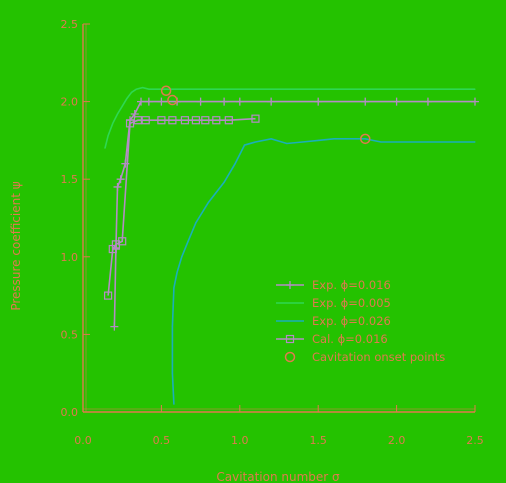  I want to click on y-axis-title: Pressure coefficient ψ, so click(16, 245).